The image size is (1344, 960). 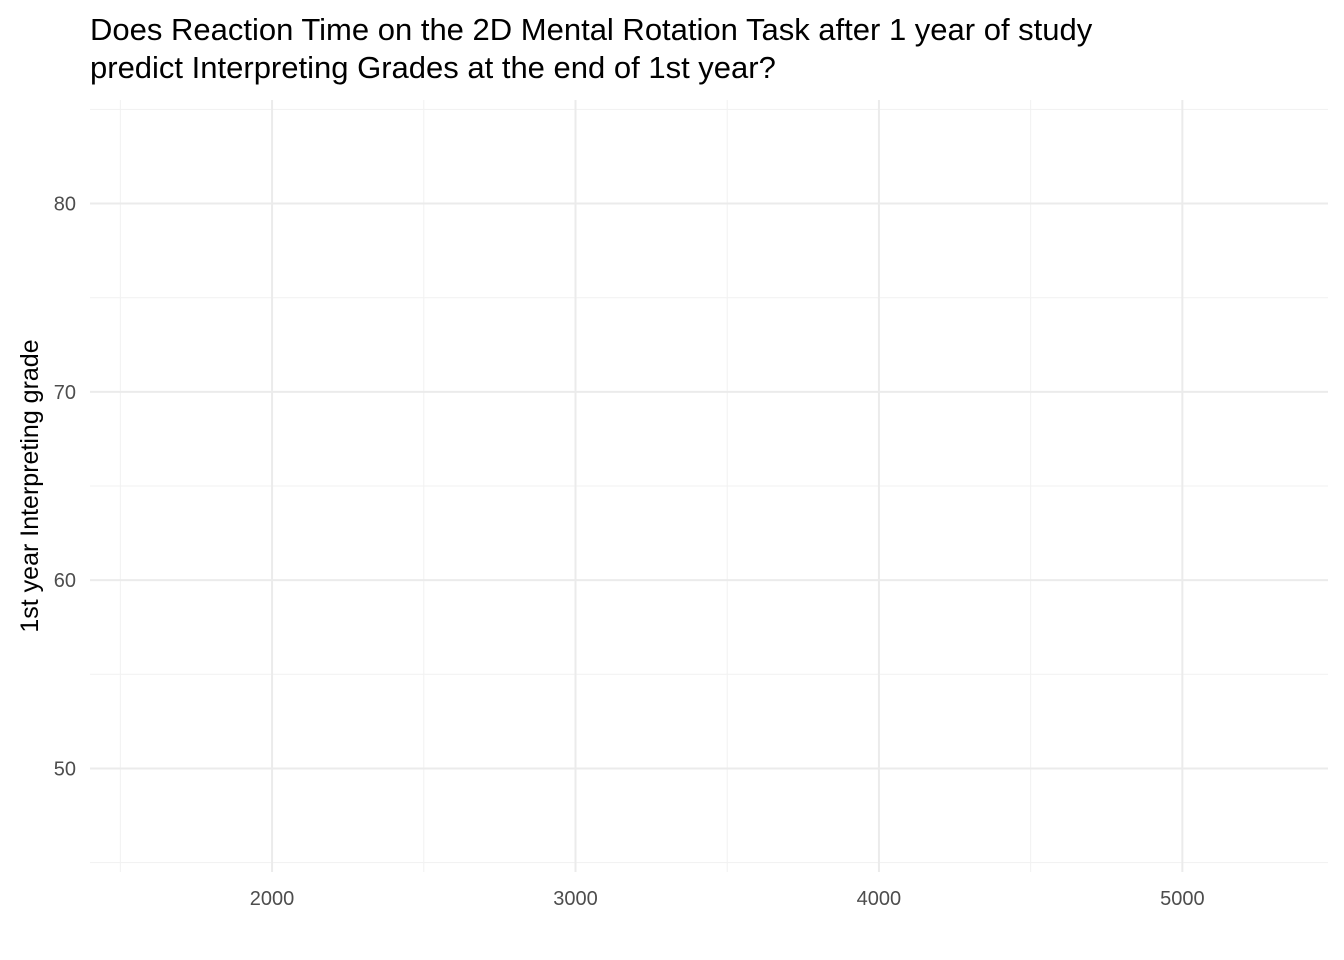 I want to click on x-tick-label: 3000, so click(x=575, y=899).